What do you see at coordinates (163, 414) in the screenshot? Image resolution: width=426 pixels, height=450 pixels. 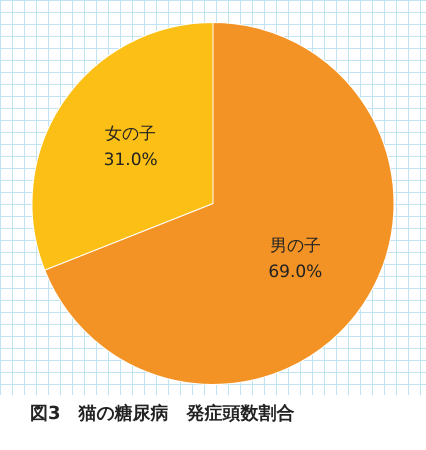 I see `text: 図3 猫の糖尿病 発症頭数割合` at bounding box center [163, 414].